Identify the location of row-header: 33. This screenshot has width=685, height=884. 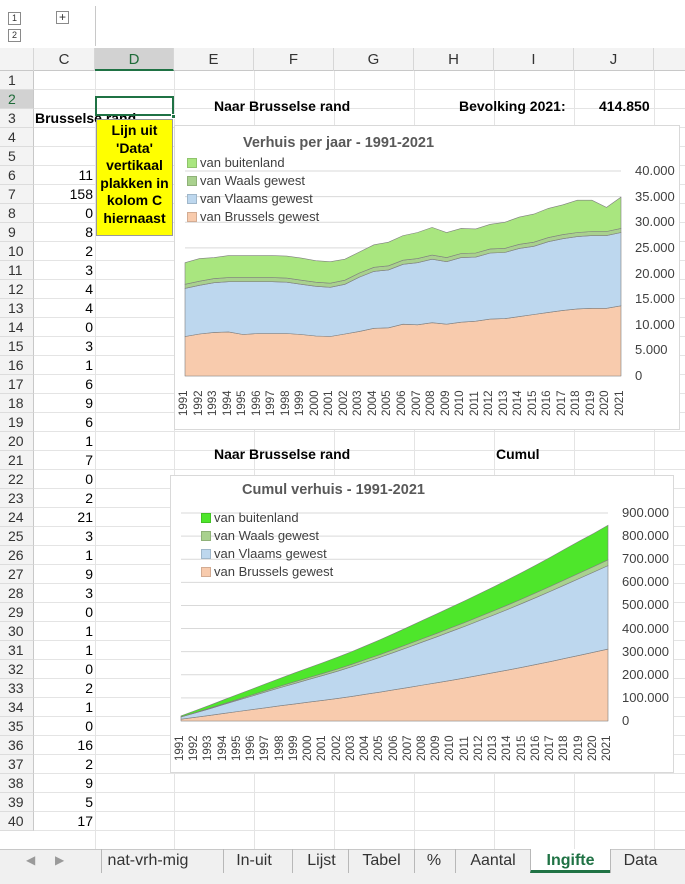
(17, 688).